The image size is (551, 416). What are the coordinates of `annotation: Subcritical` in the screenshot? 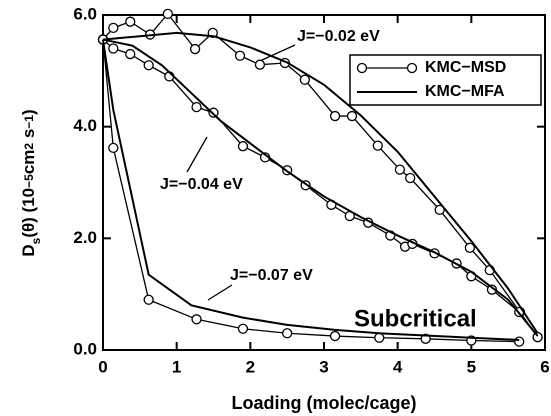 It's located at (415, 318).